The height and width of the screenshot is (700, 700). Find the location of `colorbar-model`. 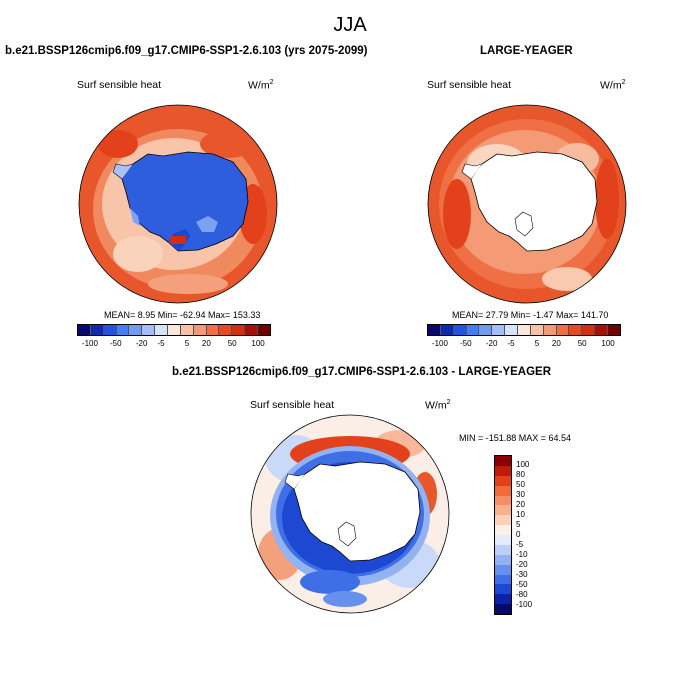

colorbar-model is located at coordinates (174, 330).